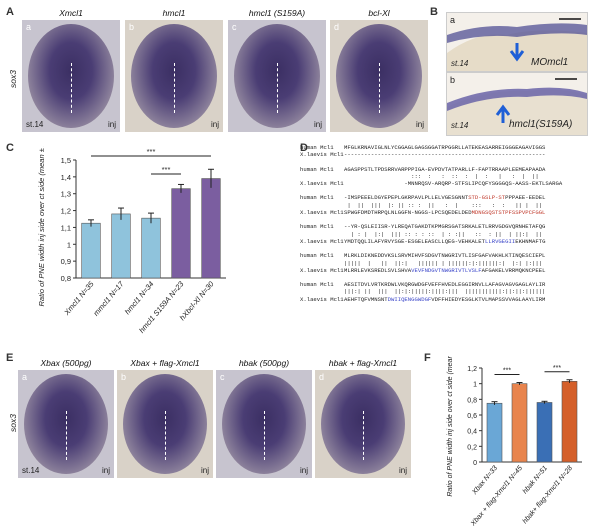 The height and width of the screenshot is (528, 597). I want to click on embryo-title-a-c: hmcl1 (S159A), so click(277, 13).